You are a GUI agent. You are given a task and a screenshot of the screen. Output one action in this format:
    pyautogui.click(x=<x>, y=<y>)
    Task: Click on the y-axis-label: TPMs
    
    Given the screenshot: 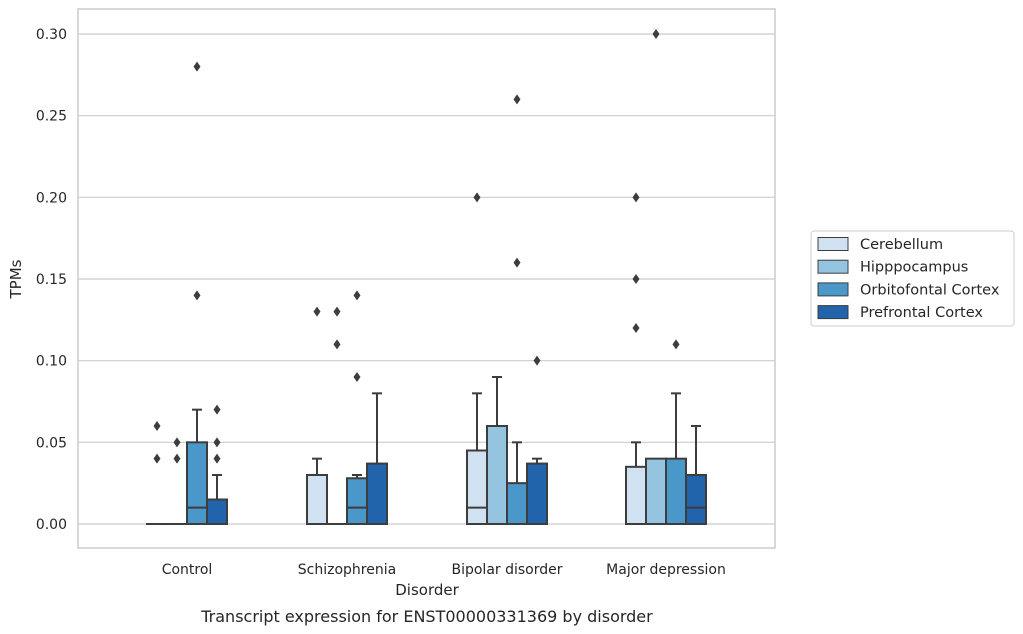 What is the action you would take?
    pyautogui.click(x=16, y=279)
    